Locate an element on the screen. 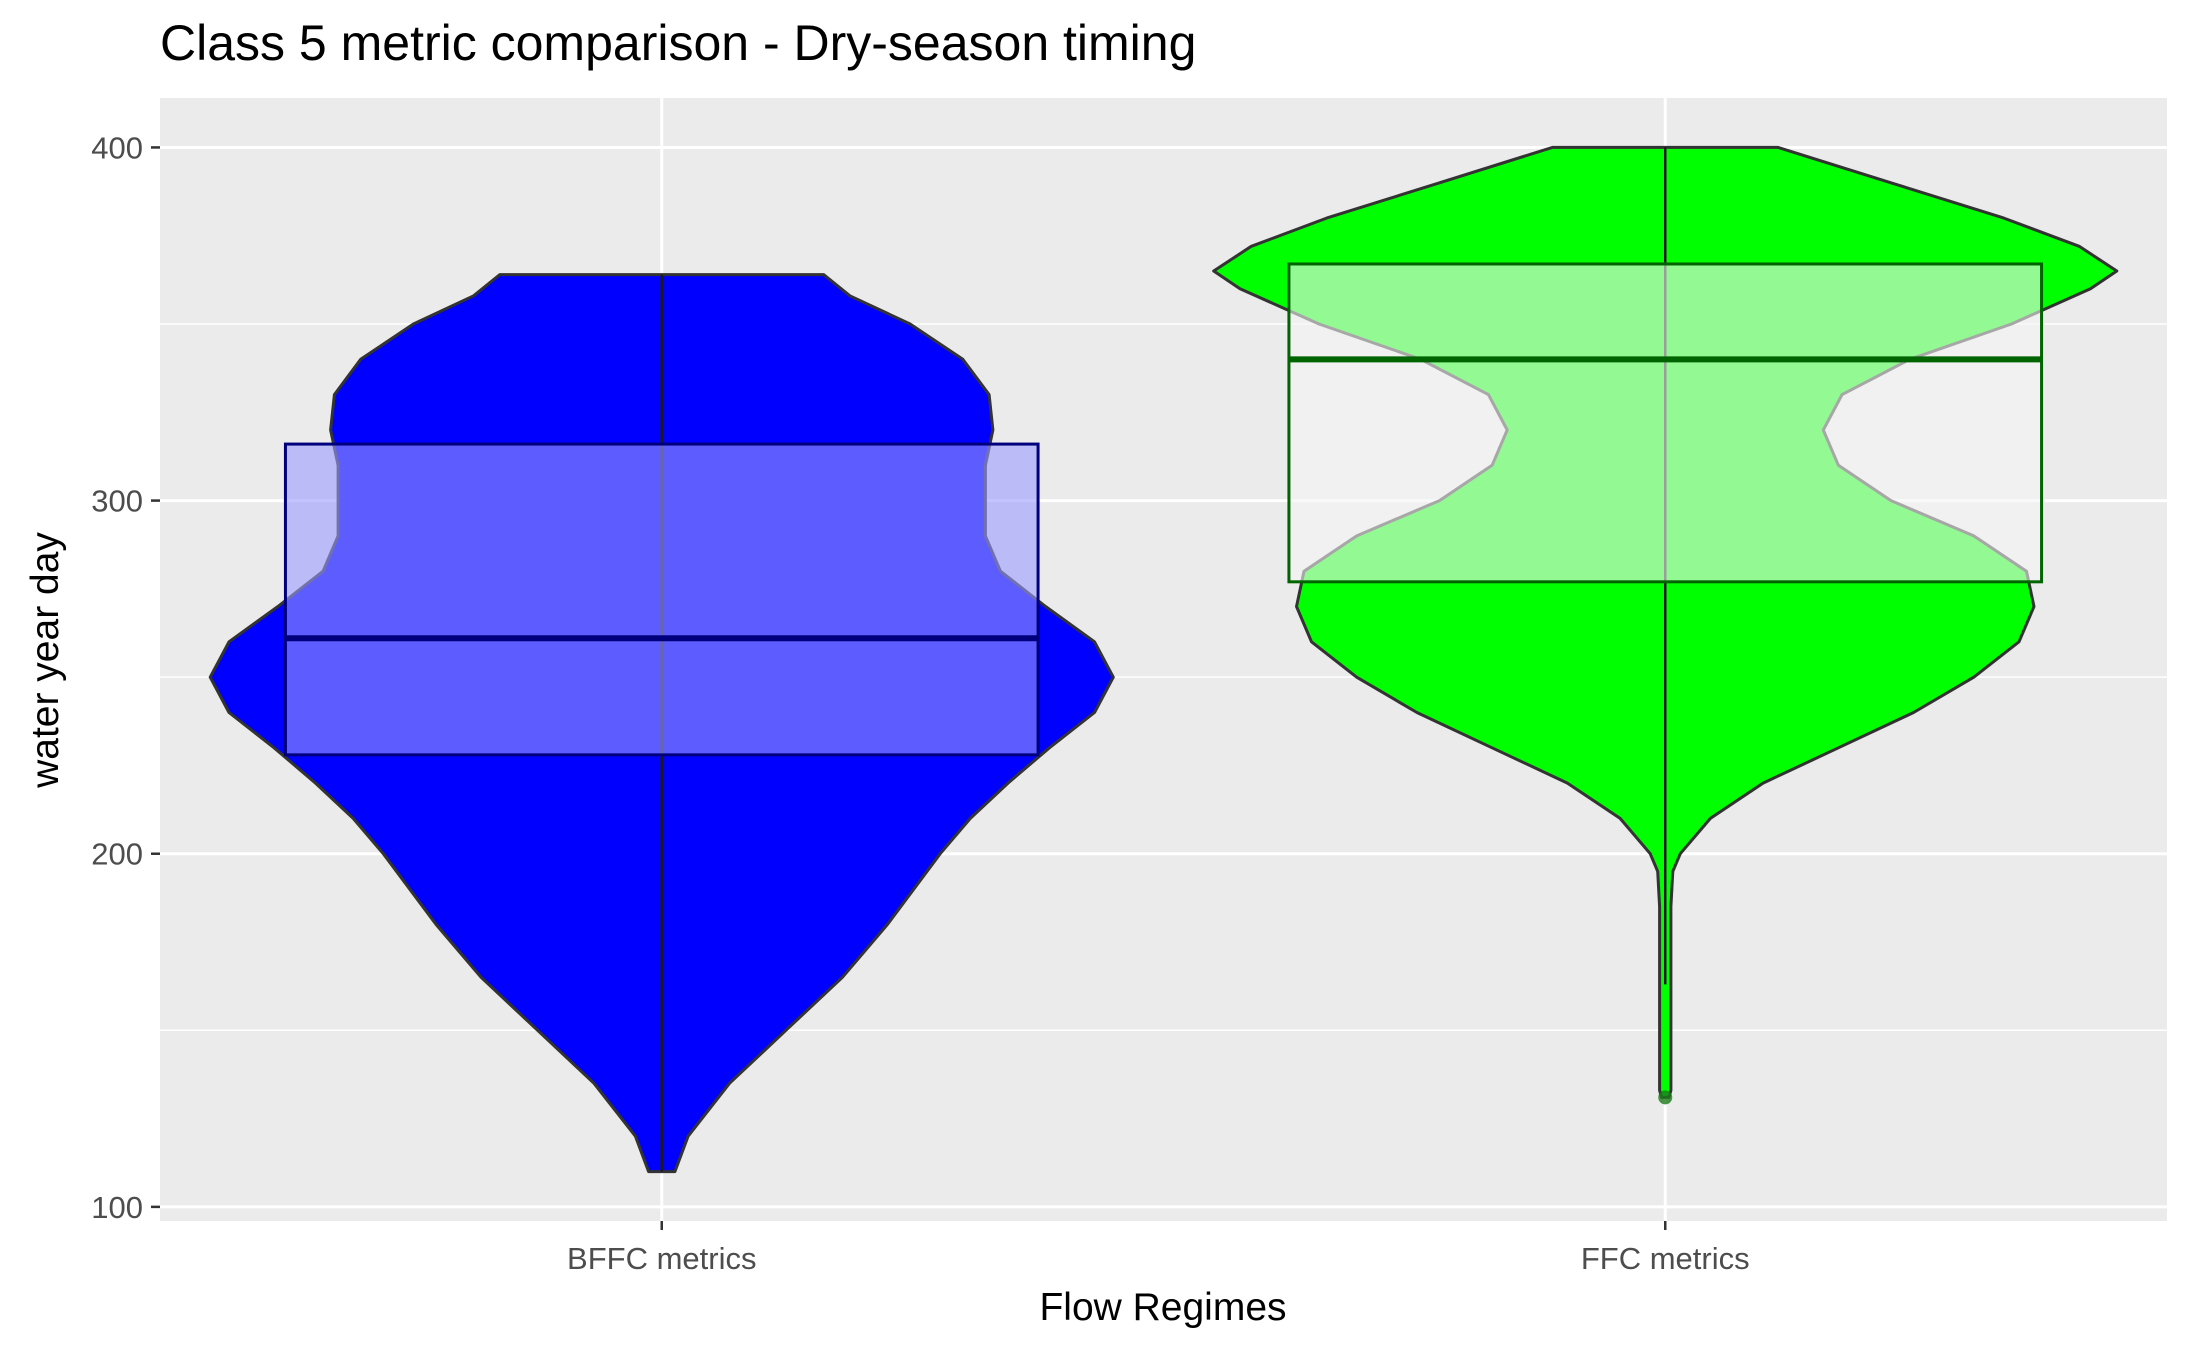 This screenshot has height=1351, width=2187. y-tick-label: 100 is located at coordinates (117, 1207).